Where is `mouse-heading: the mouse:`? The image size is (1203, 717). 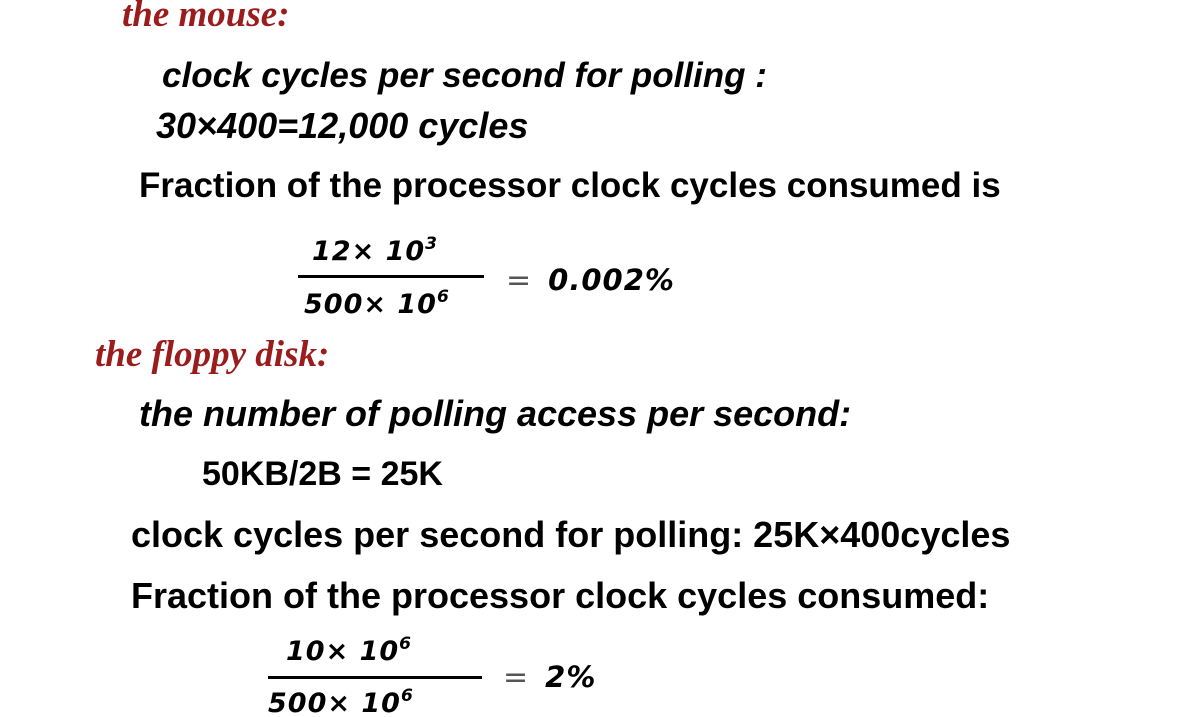
mouse-heading: the mouse: is located at coordinates (206, 17).